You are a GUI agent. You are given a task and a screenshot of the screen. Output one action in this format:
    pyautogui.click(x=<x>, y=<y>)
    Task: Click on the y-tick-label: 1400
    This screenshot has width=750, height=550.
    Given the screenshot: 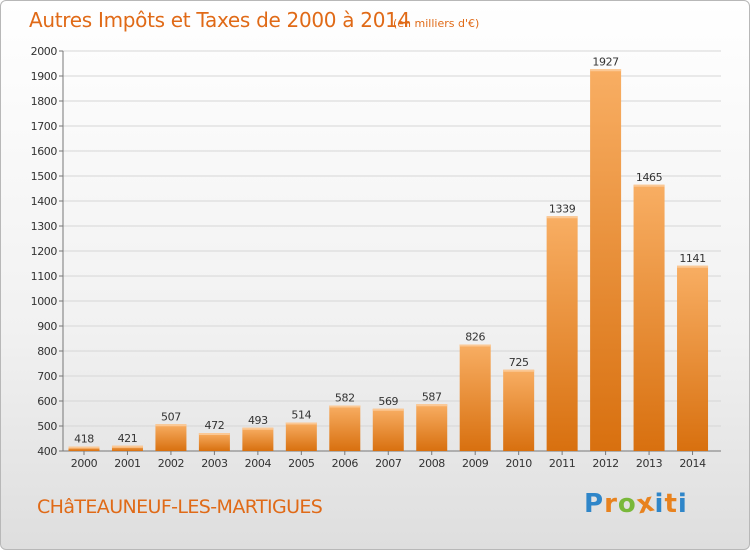 What is the action you would take?
    pyautogui.click(x=44, y=201)
    